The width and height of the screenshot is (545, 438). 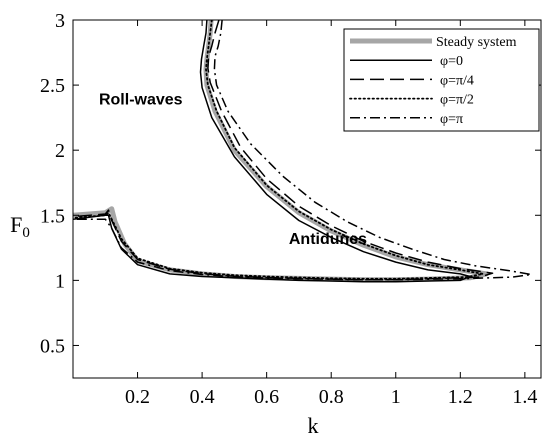 I want to click on x-tick-label: 0.2, so click(x=137, y=397).